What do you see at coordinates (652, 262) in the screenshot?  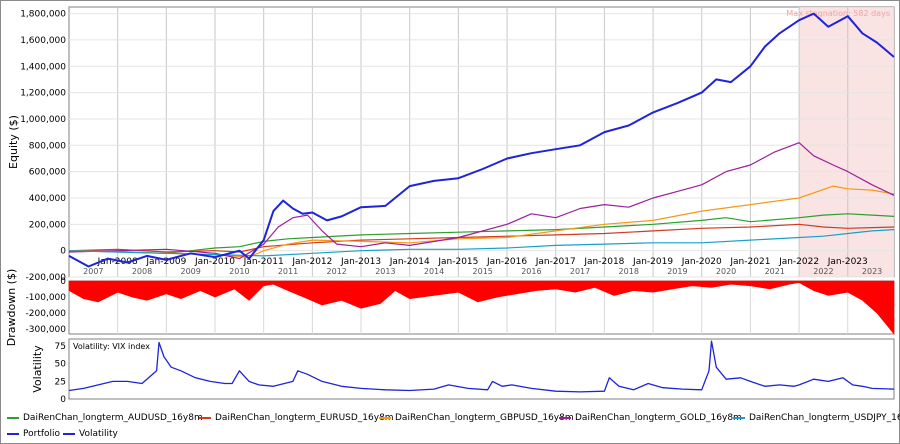 I see `month-tick-label: Jan-2019` at bounding box center [652, 262].